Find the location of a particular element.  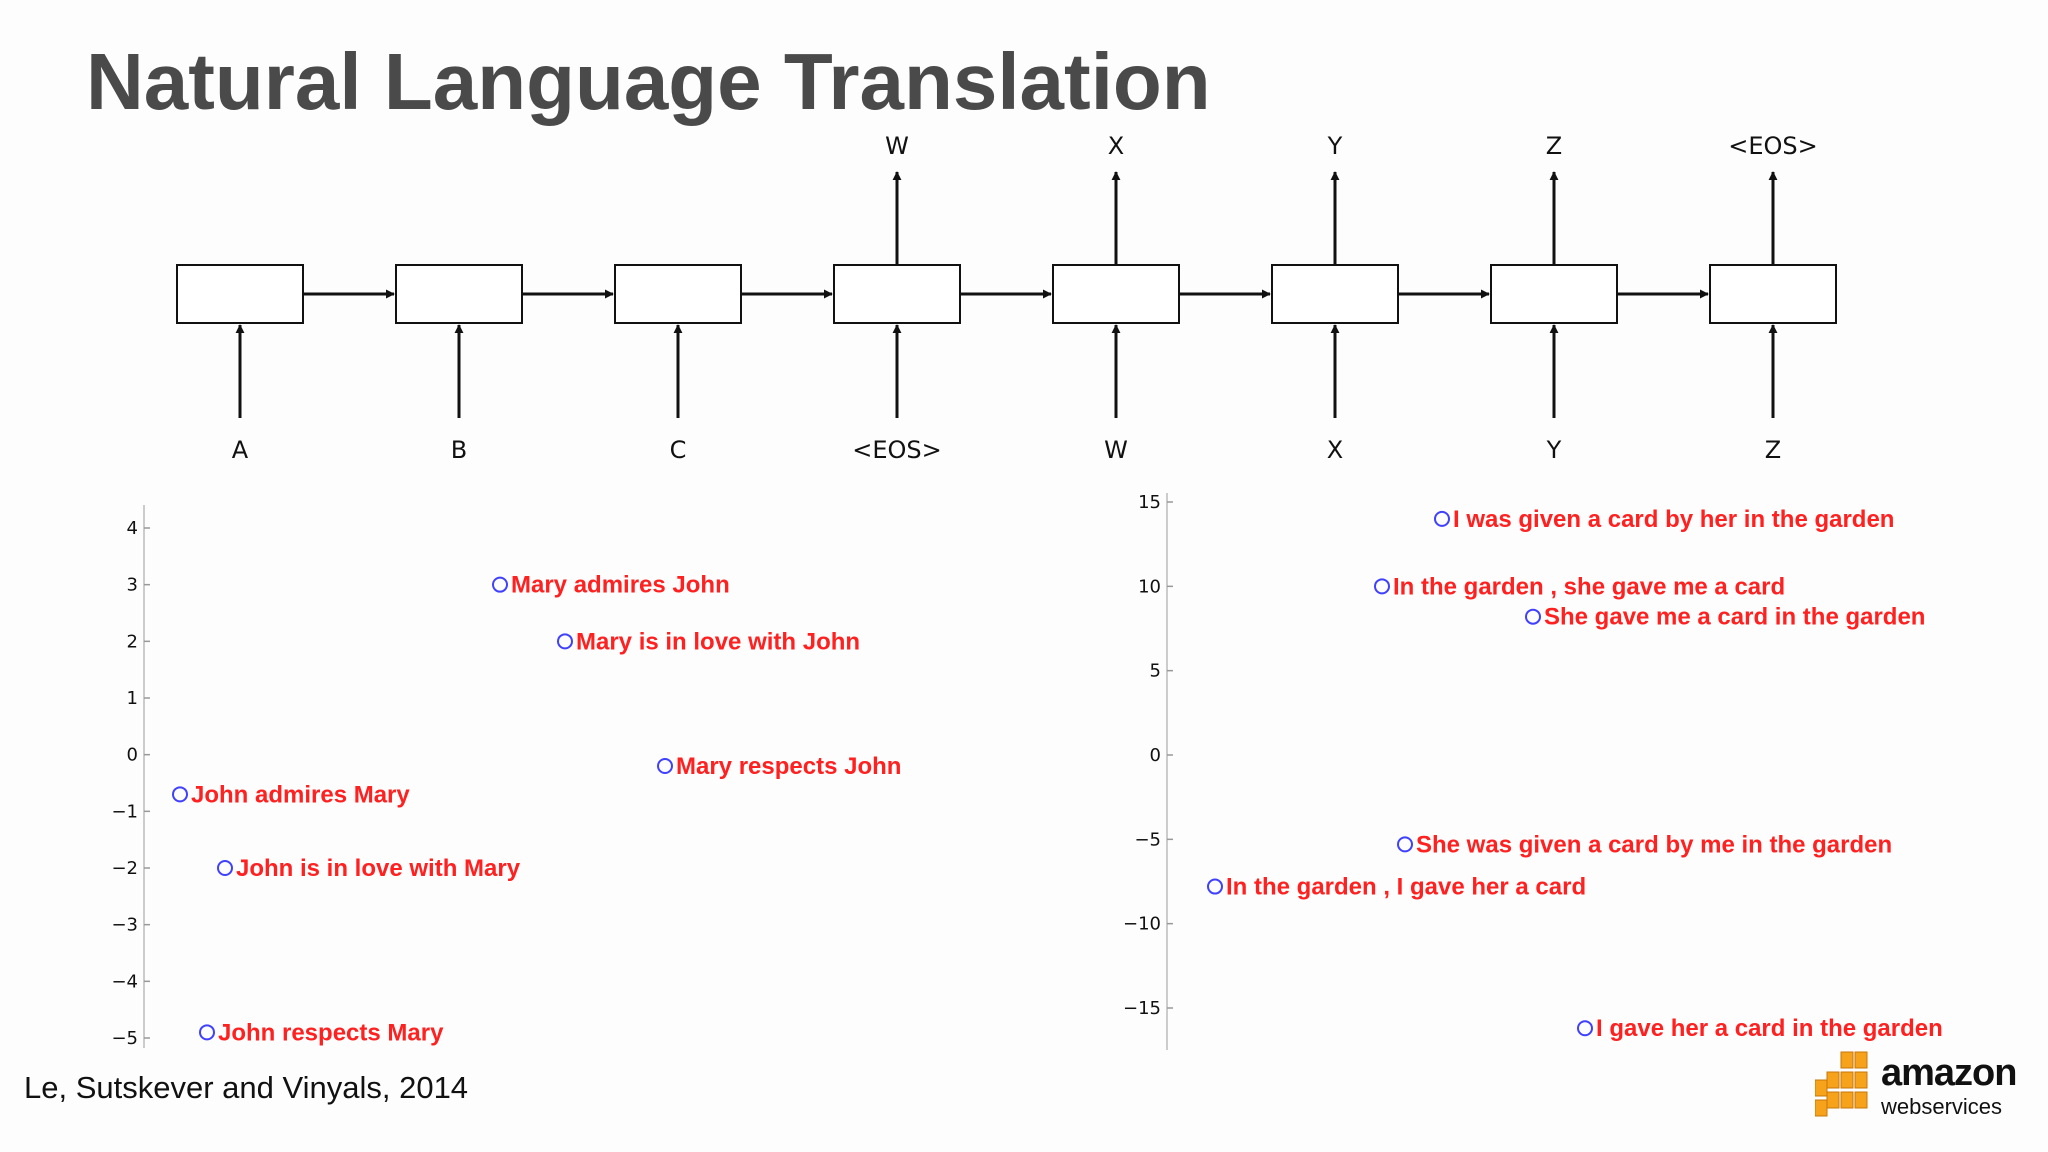

output-token: Y is located at coordinates (1335, 146).